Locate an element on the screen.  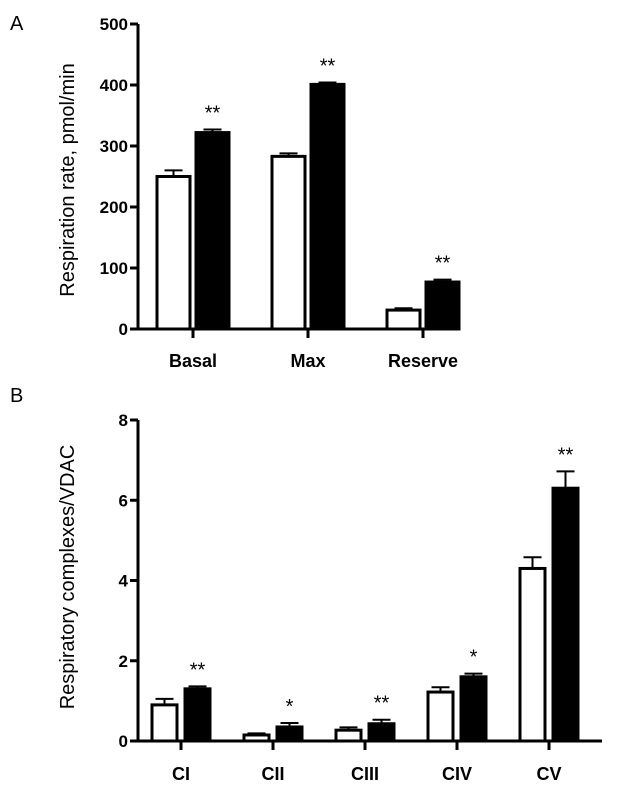
panel-letter-a: A is located at coordinates (17, 24).